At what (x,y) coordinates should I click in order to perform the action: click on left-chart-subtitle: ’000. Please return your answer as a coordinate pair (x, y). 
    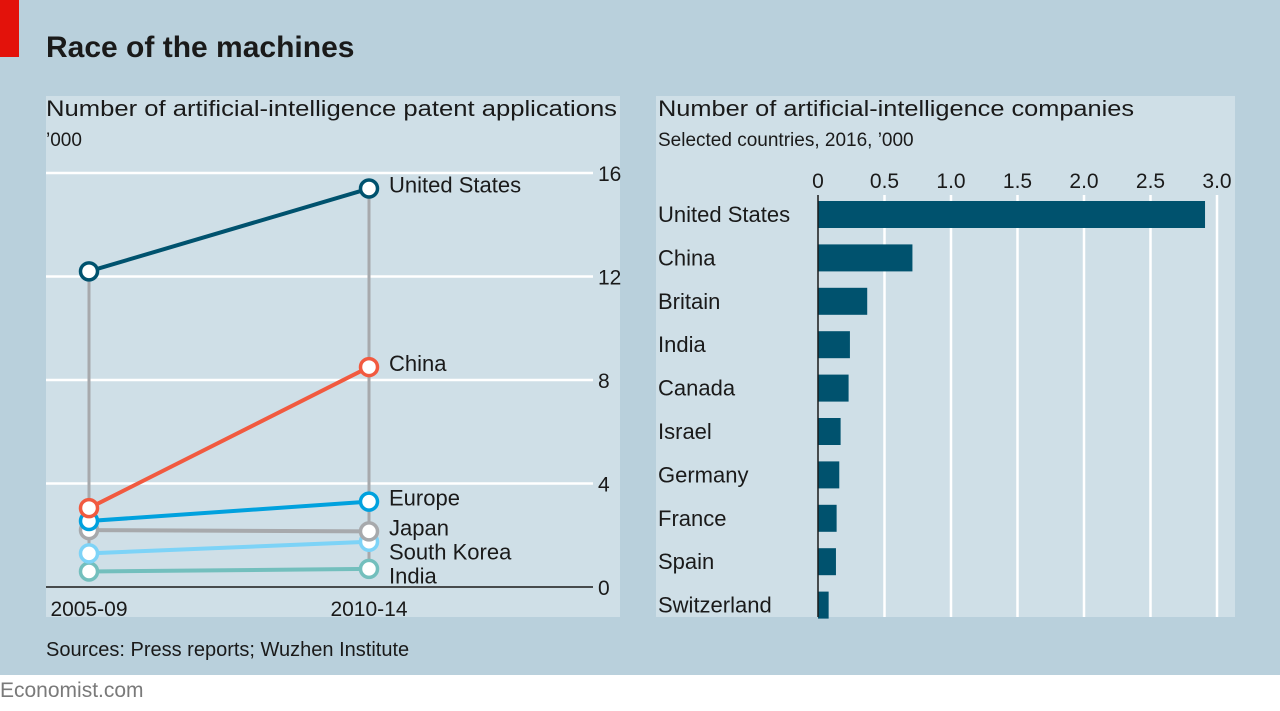
    Looking at the image, I should click on (64, 140).